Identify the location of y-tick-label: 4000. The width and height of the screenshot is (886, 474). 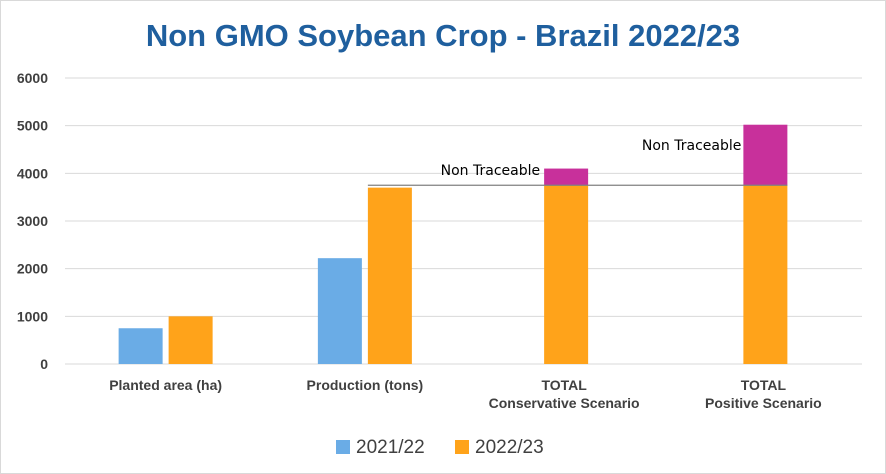
(32, 173).